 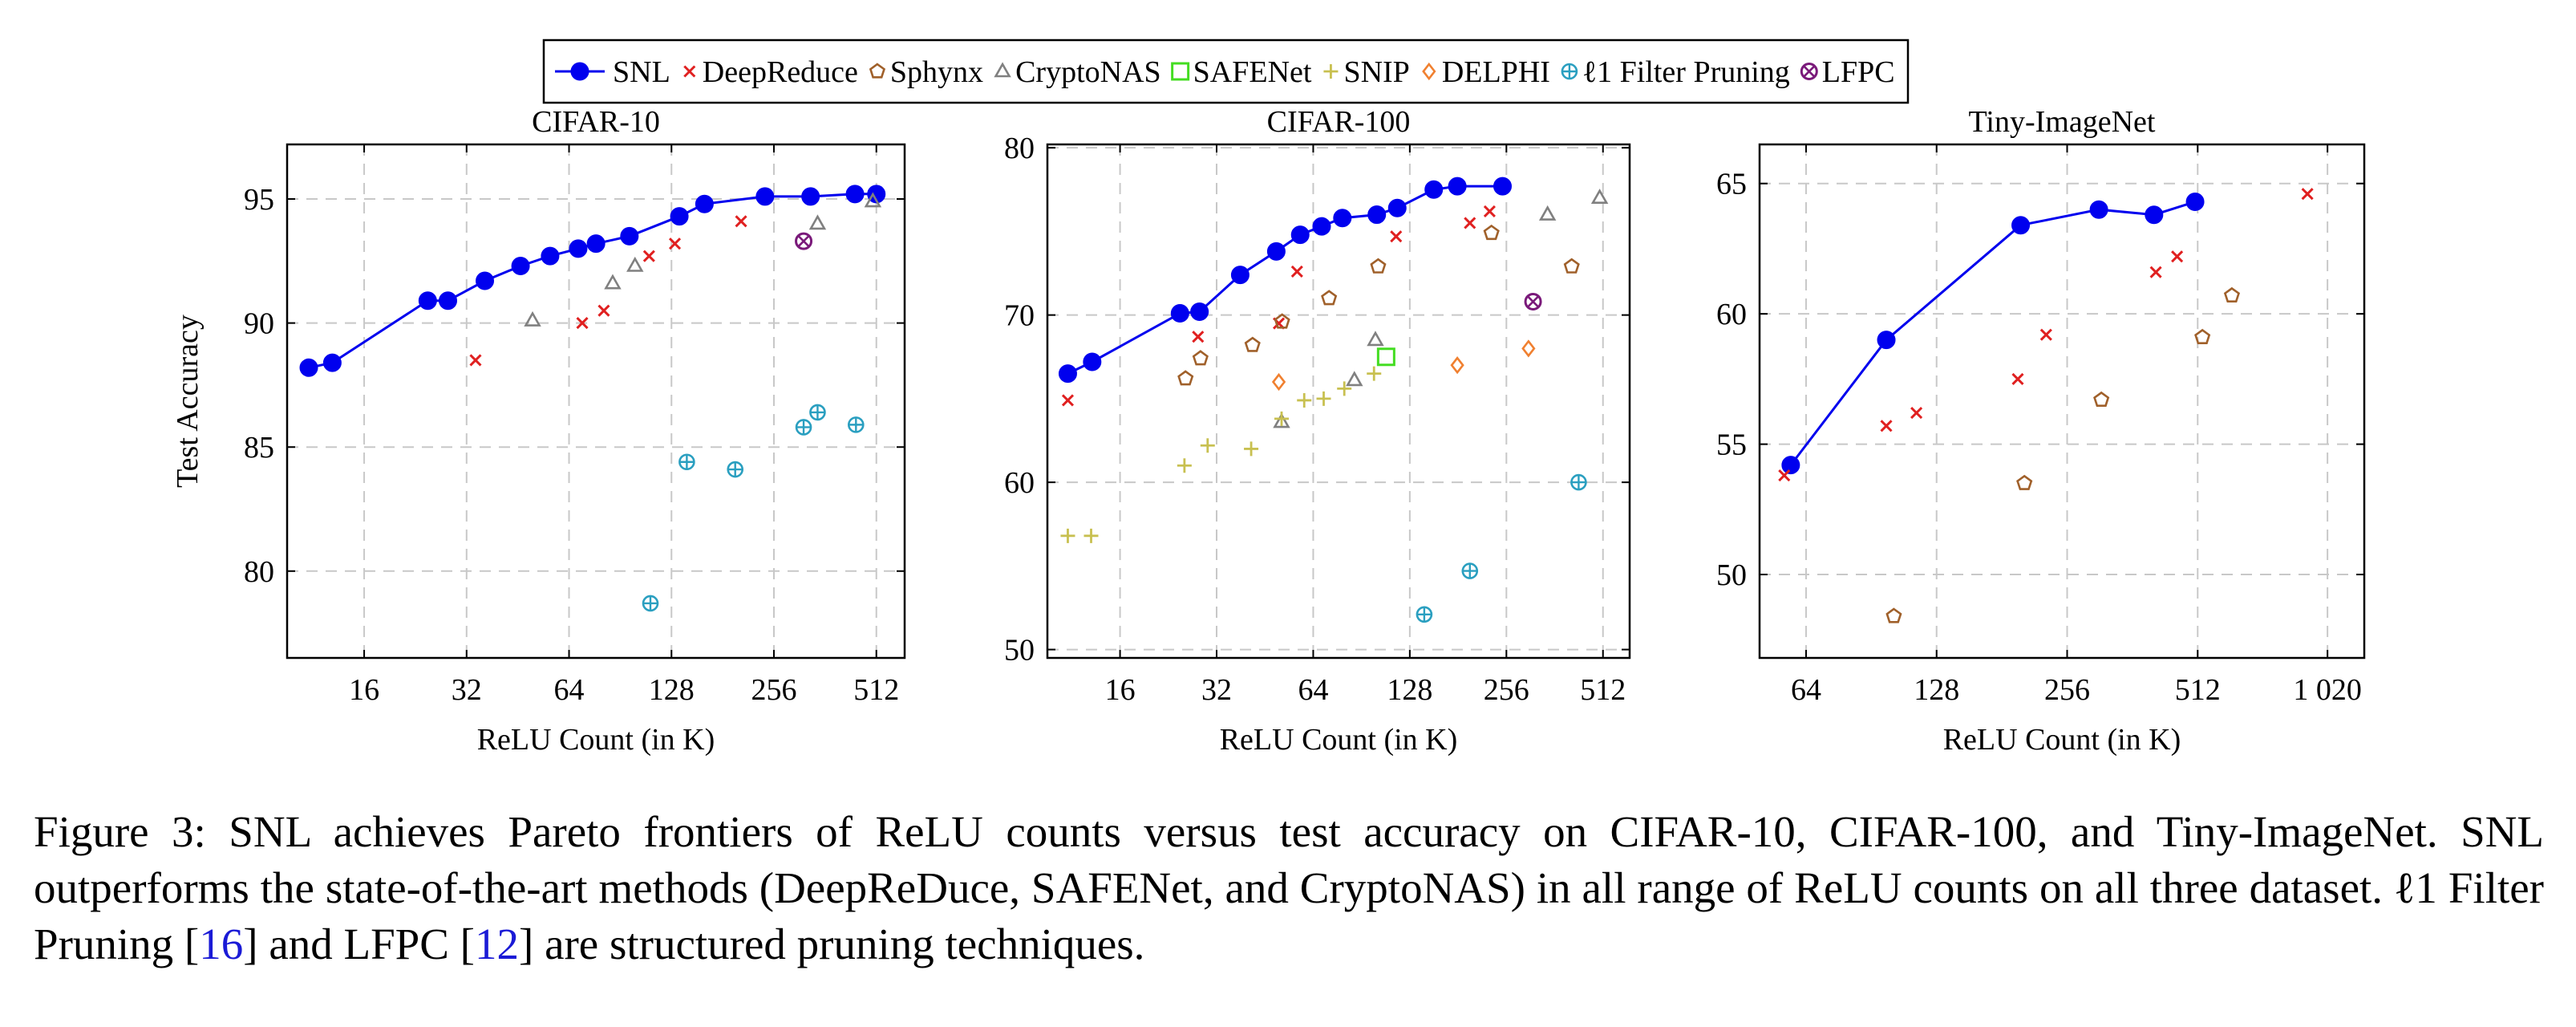 I want to click on citation-link-12: 12, so click(x=497, y=944).